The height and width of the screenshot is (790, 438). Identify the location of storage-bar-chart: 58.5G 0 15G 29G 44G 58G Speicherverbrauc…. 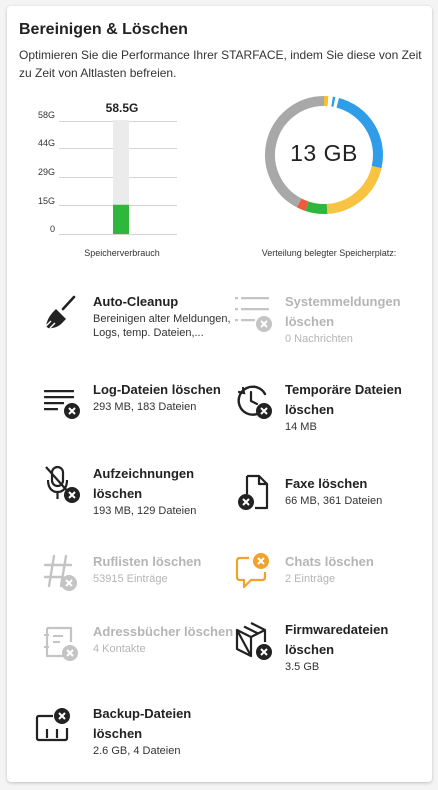
(119, 185).